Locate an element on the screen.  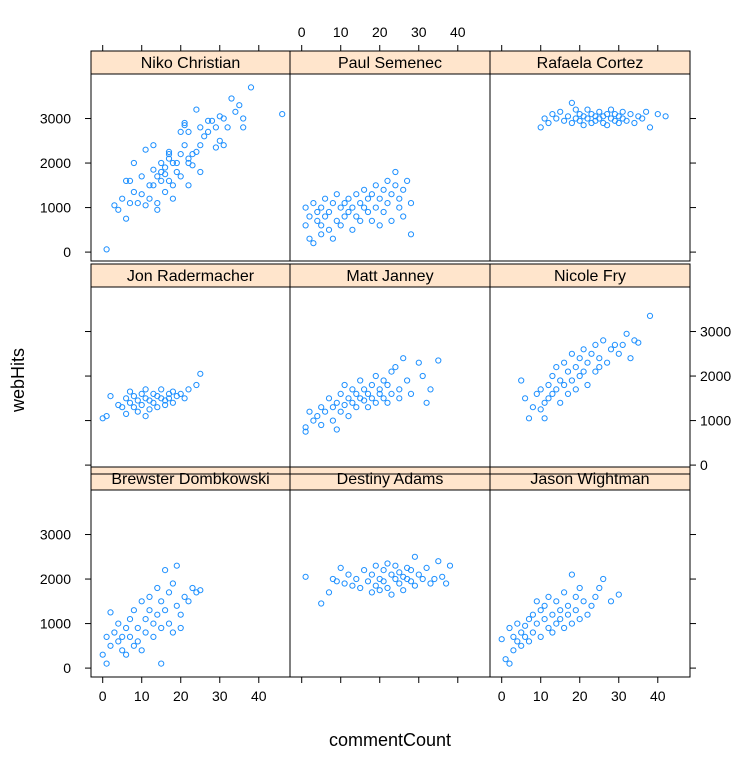
x-tick-label: 40 is located at coordinates (259, 696).